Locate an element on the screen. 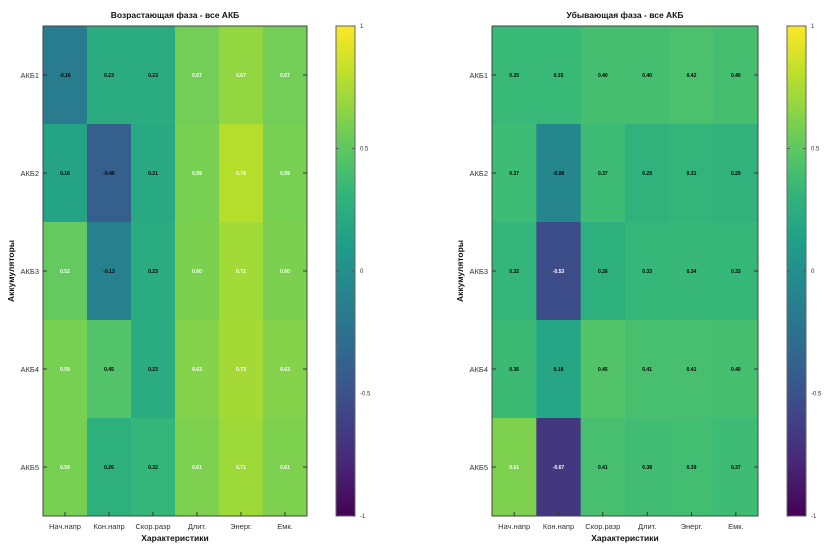 Image resolution: width=829 pixels, height=559 pixels. cell-value-label: 0.78 is located at coordinates (241, 174).